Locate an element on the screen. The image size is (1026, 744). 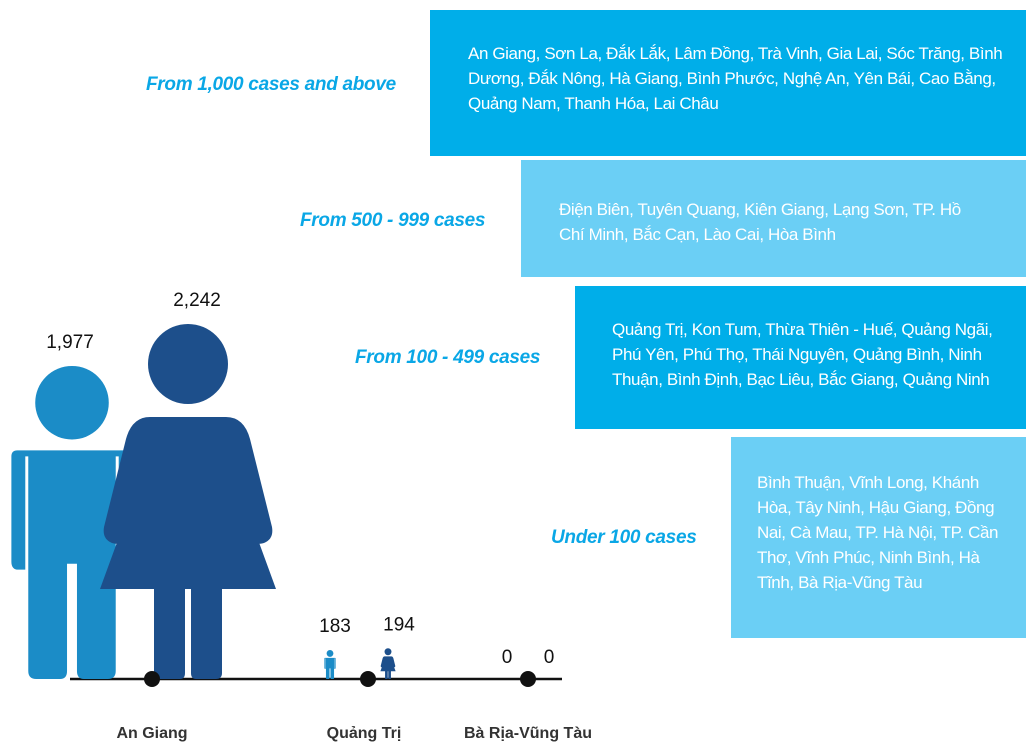
tier-label-500-999: From 500 - 999 cases is located at coordinates (393, 220).